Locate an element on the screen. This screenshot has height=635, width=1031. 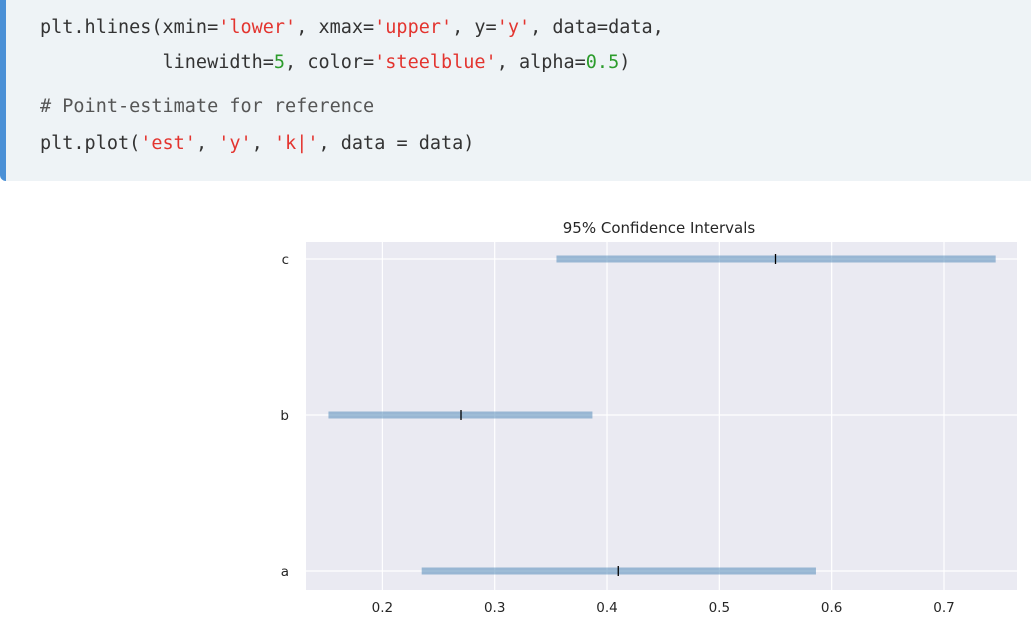
x-tick-label: 0.3 is located at coordinates (494, 608).